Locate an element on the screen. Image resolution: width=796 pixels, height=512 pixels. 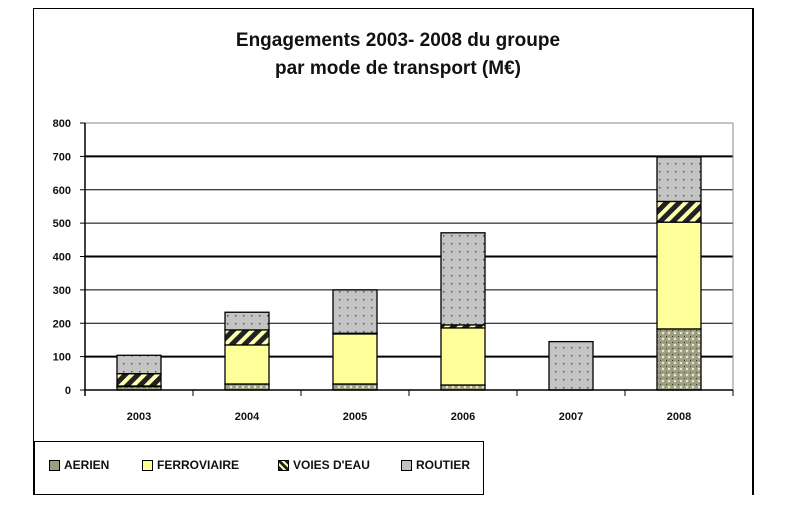
x-tick-label: 2005 is located at coordinates (355, 417).